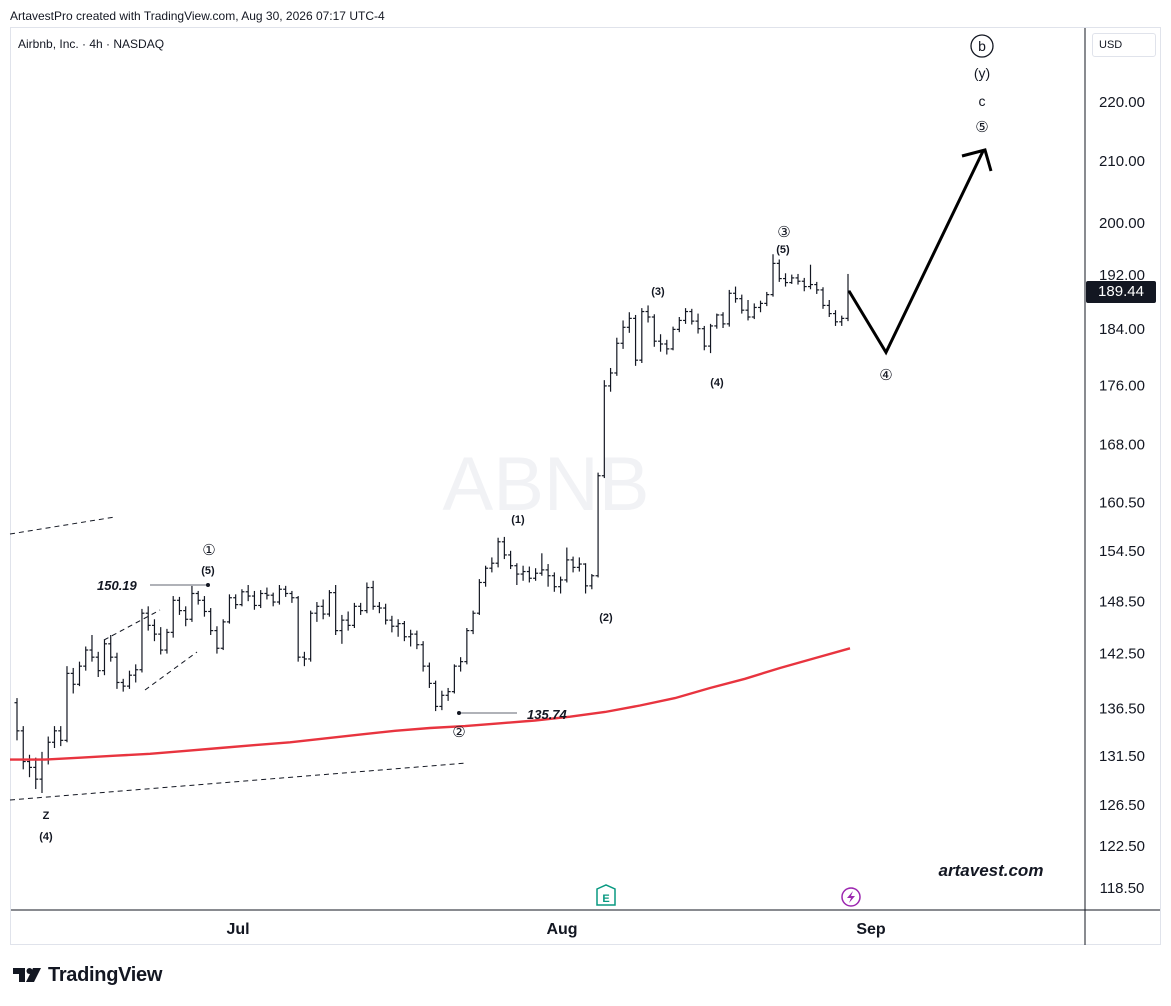 This screenshot has height=1006, width=1171. I want to click on channel-lower-line, so click(238, 781).